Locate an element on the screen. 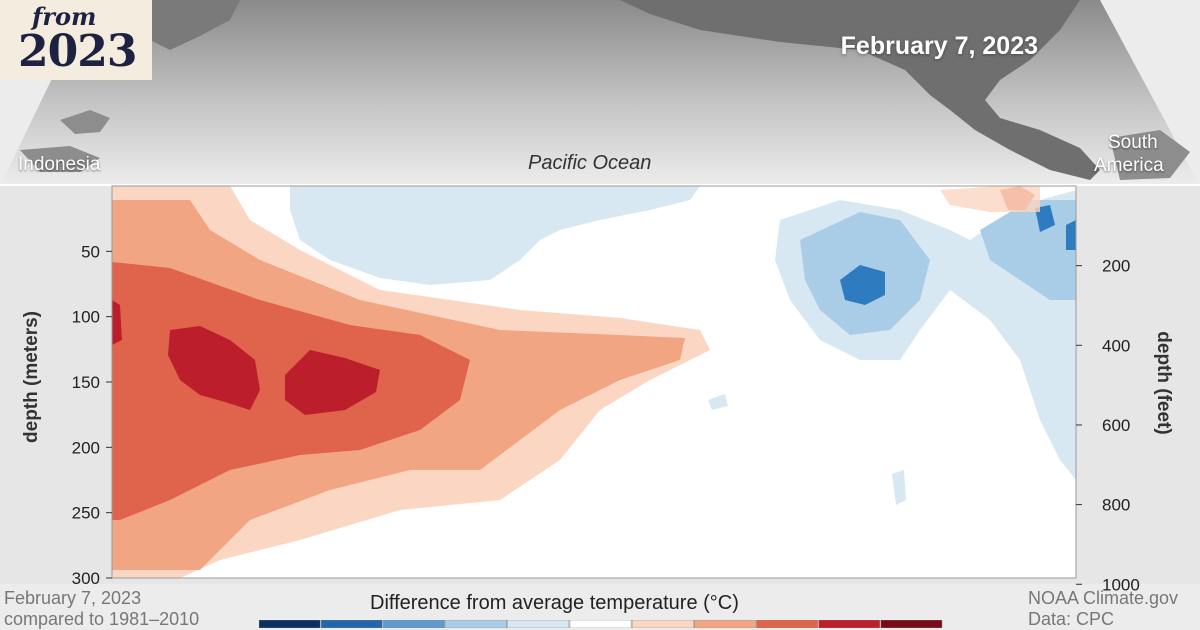 This screenshot has width=1200, height=630. cool-anomaly-surface is located at coordinates (495, 235).